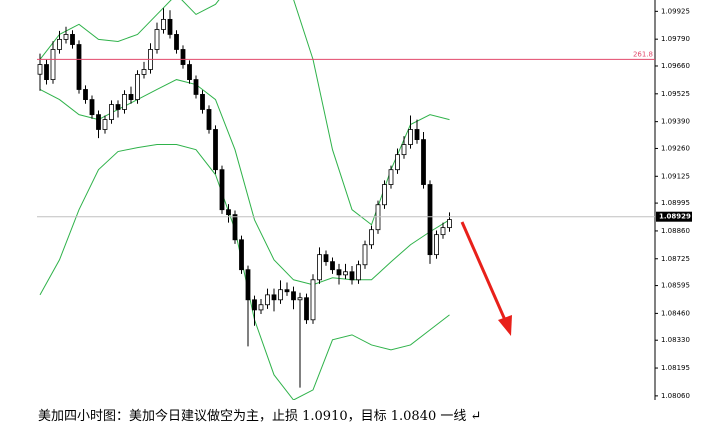 Image resolution: width=705 pixels, height=429 pixels. I want to click on y-tick-label: 1.08725, so click(675, 259).